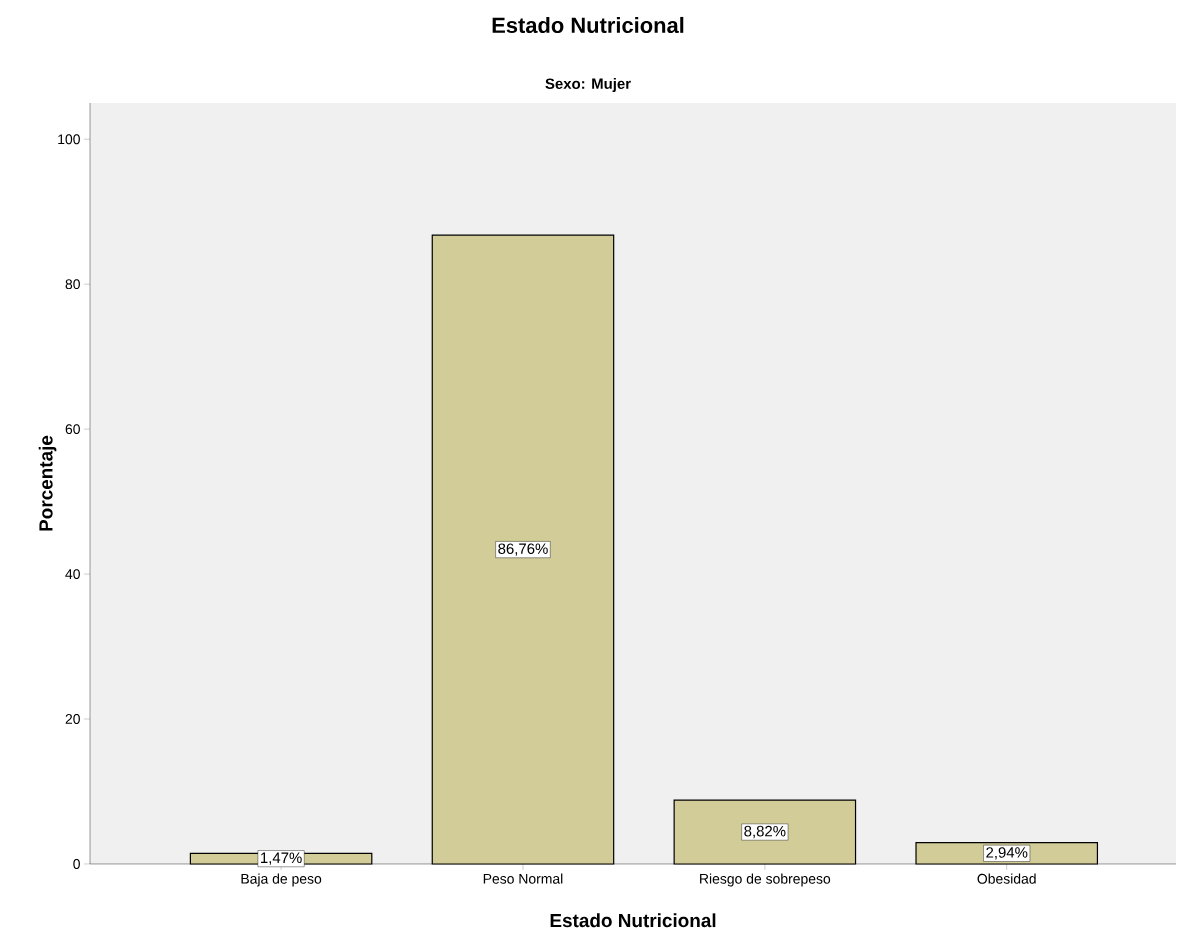 This screenshot has width=1177, height=951. What do you see at coordinates (633, 920) in the screenshot?
I see `x-axis-title: Estado Nutricional` at bounding box center [633, 920].